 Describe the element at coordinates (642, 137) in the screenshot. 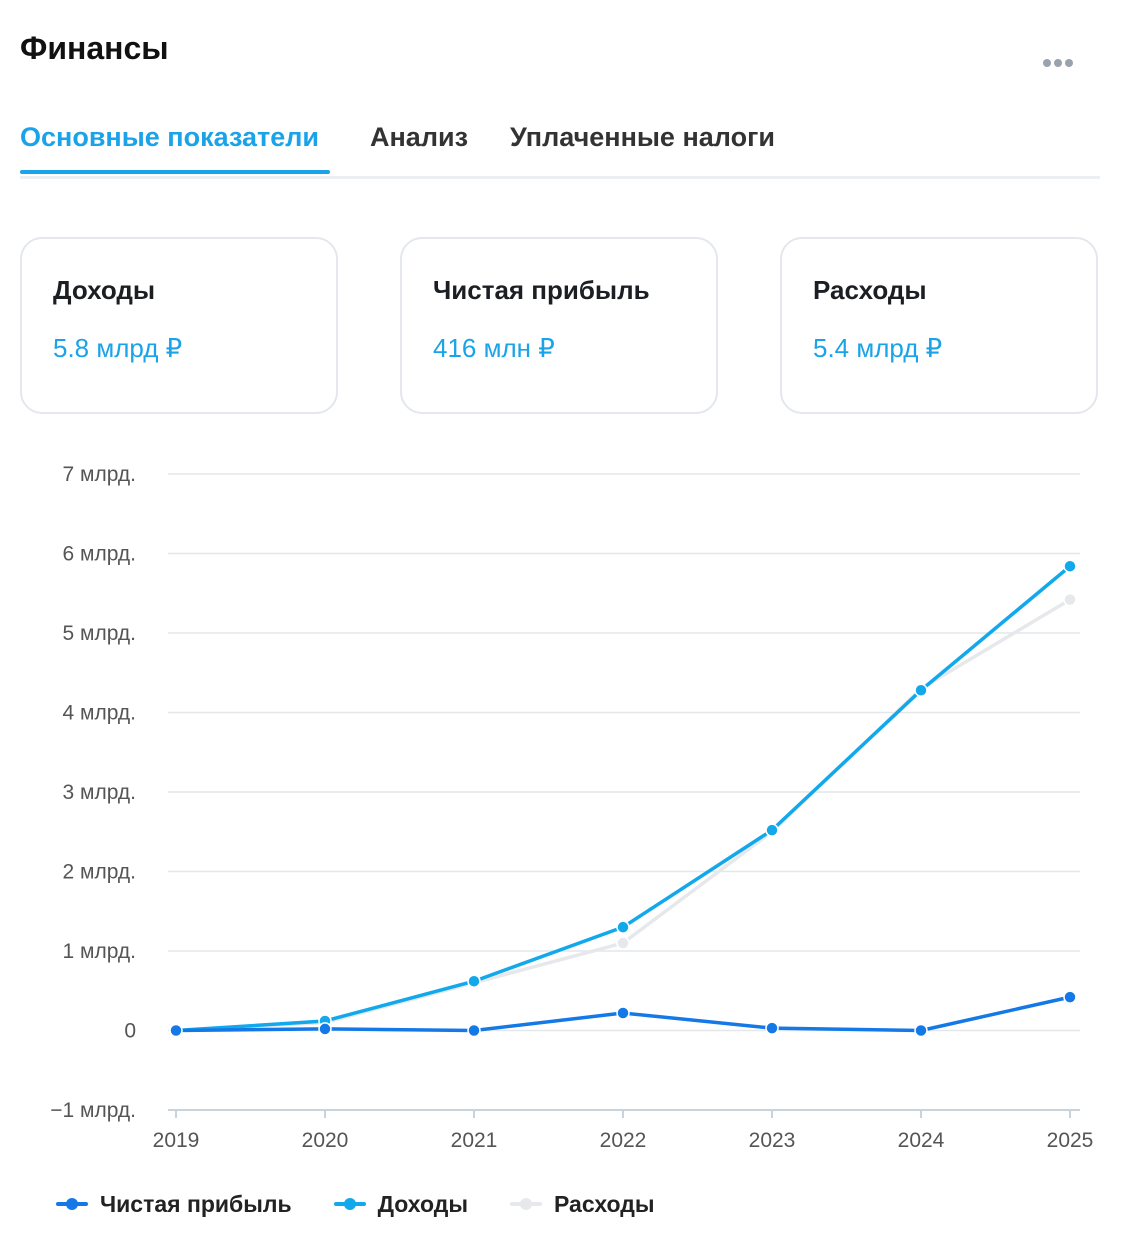

I see `tab-paid-taxes: Уплаченные налоги` at that location.